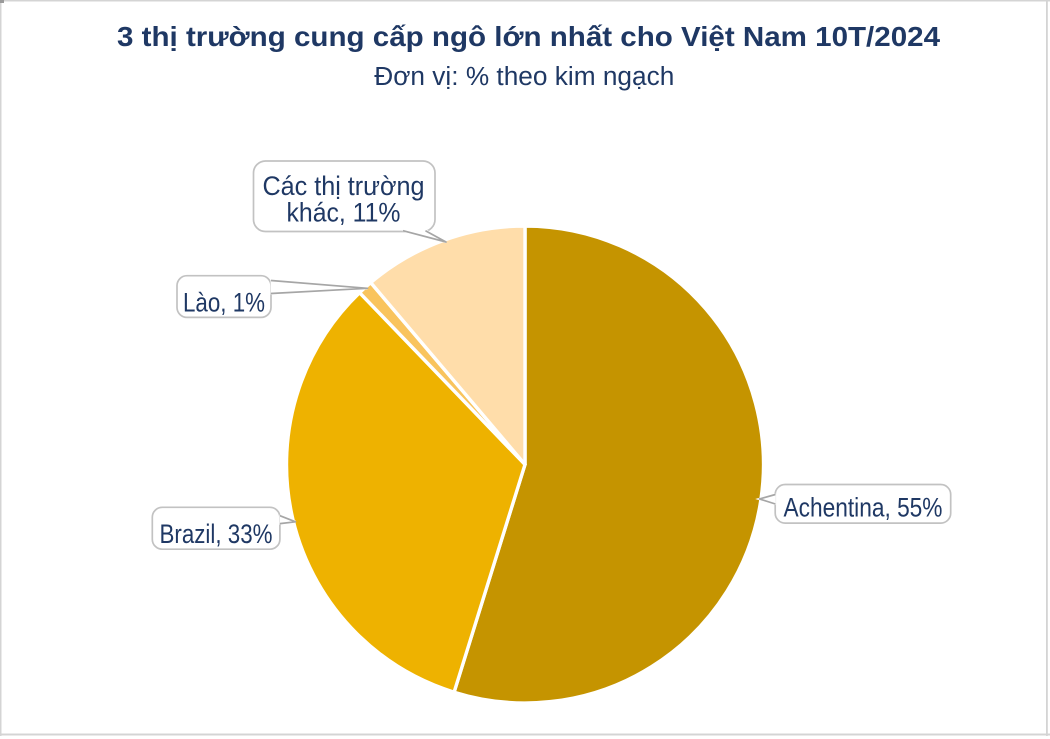  Describe the element at coordinates (224, 303) in the screenshot. I see `svg-text: Lào, 1%` at that location.